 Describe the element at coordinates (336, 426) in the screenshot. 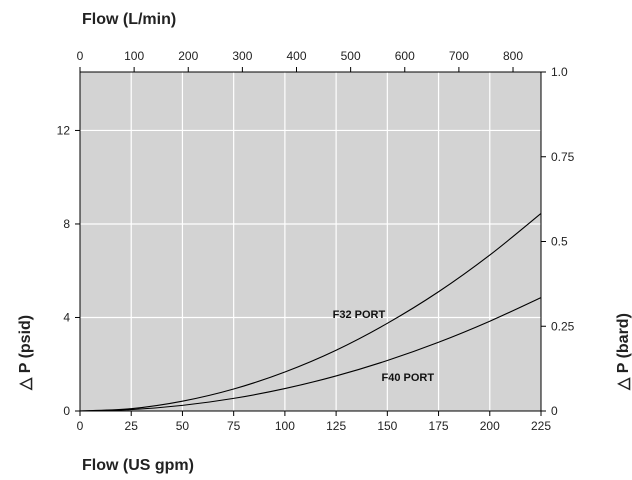

I see `x-bottom-tick-label: 125` at that location.